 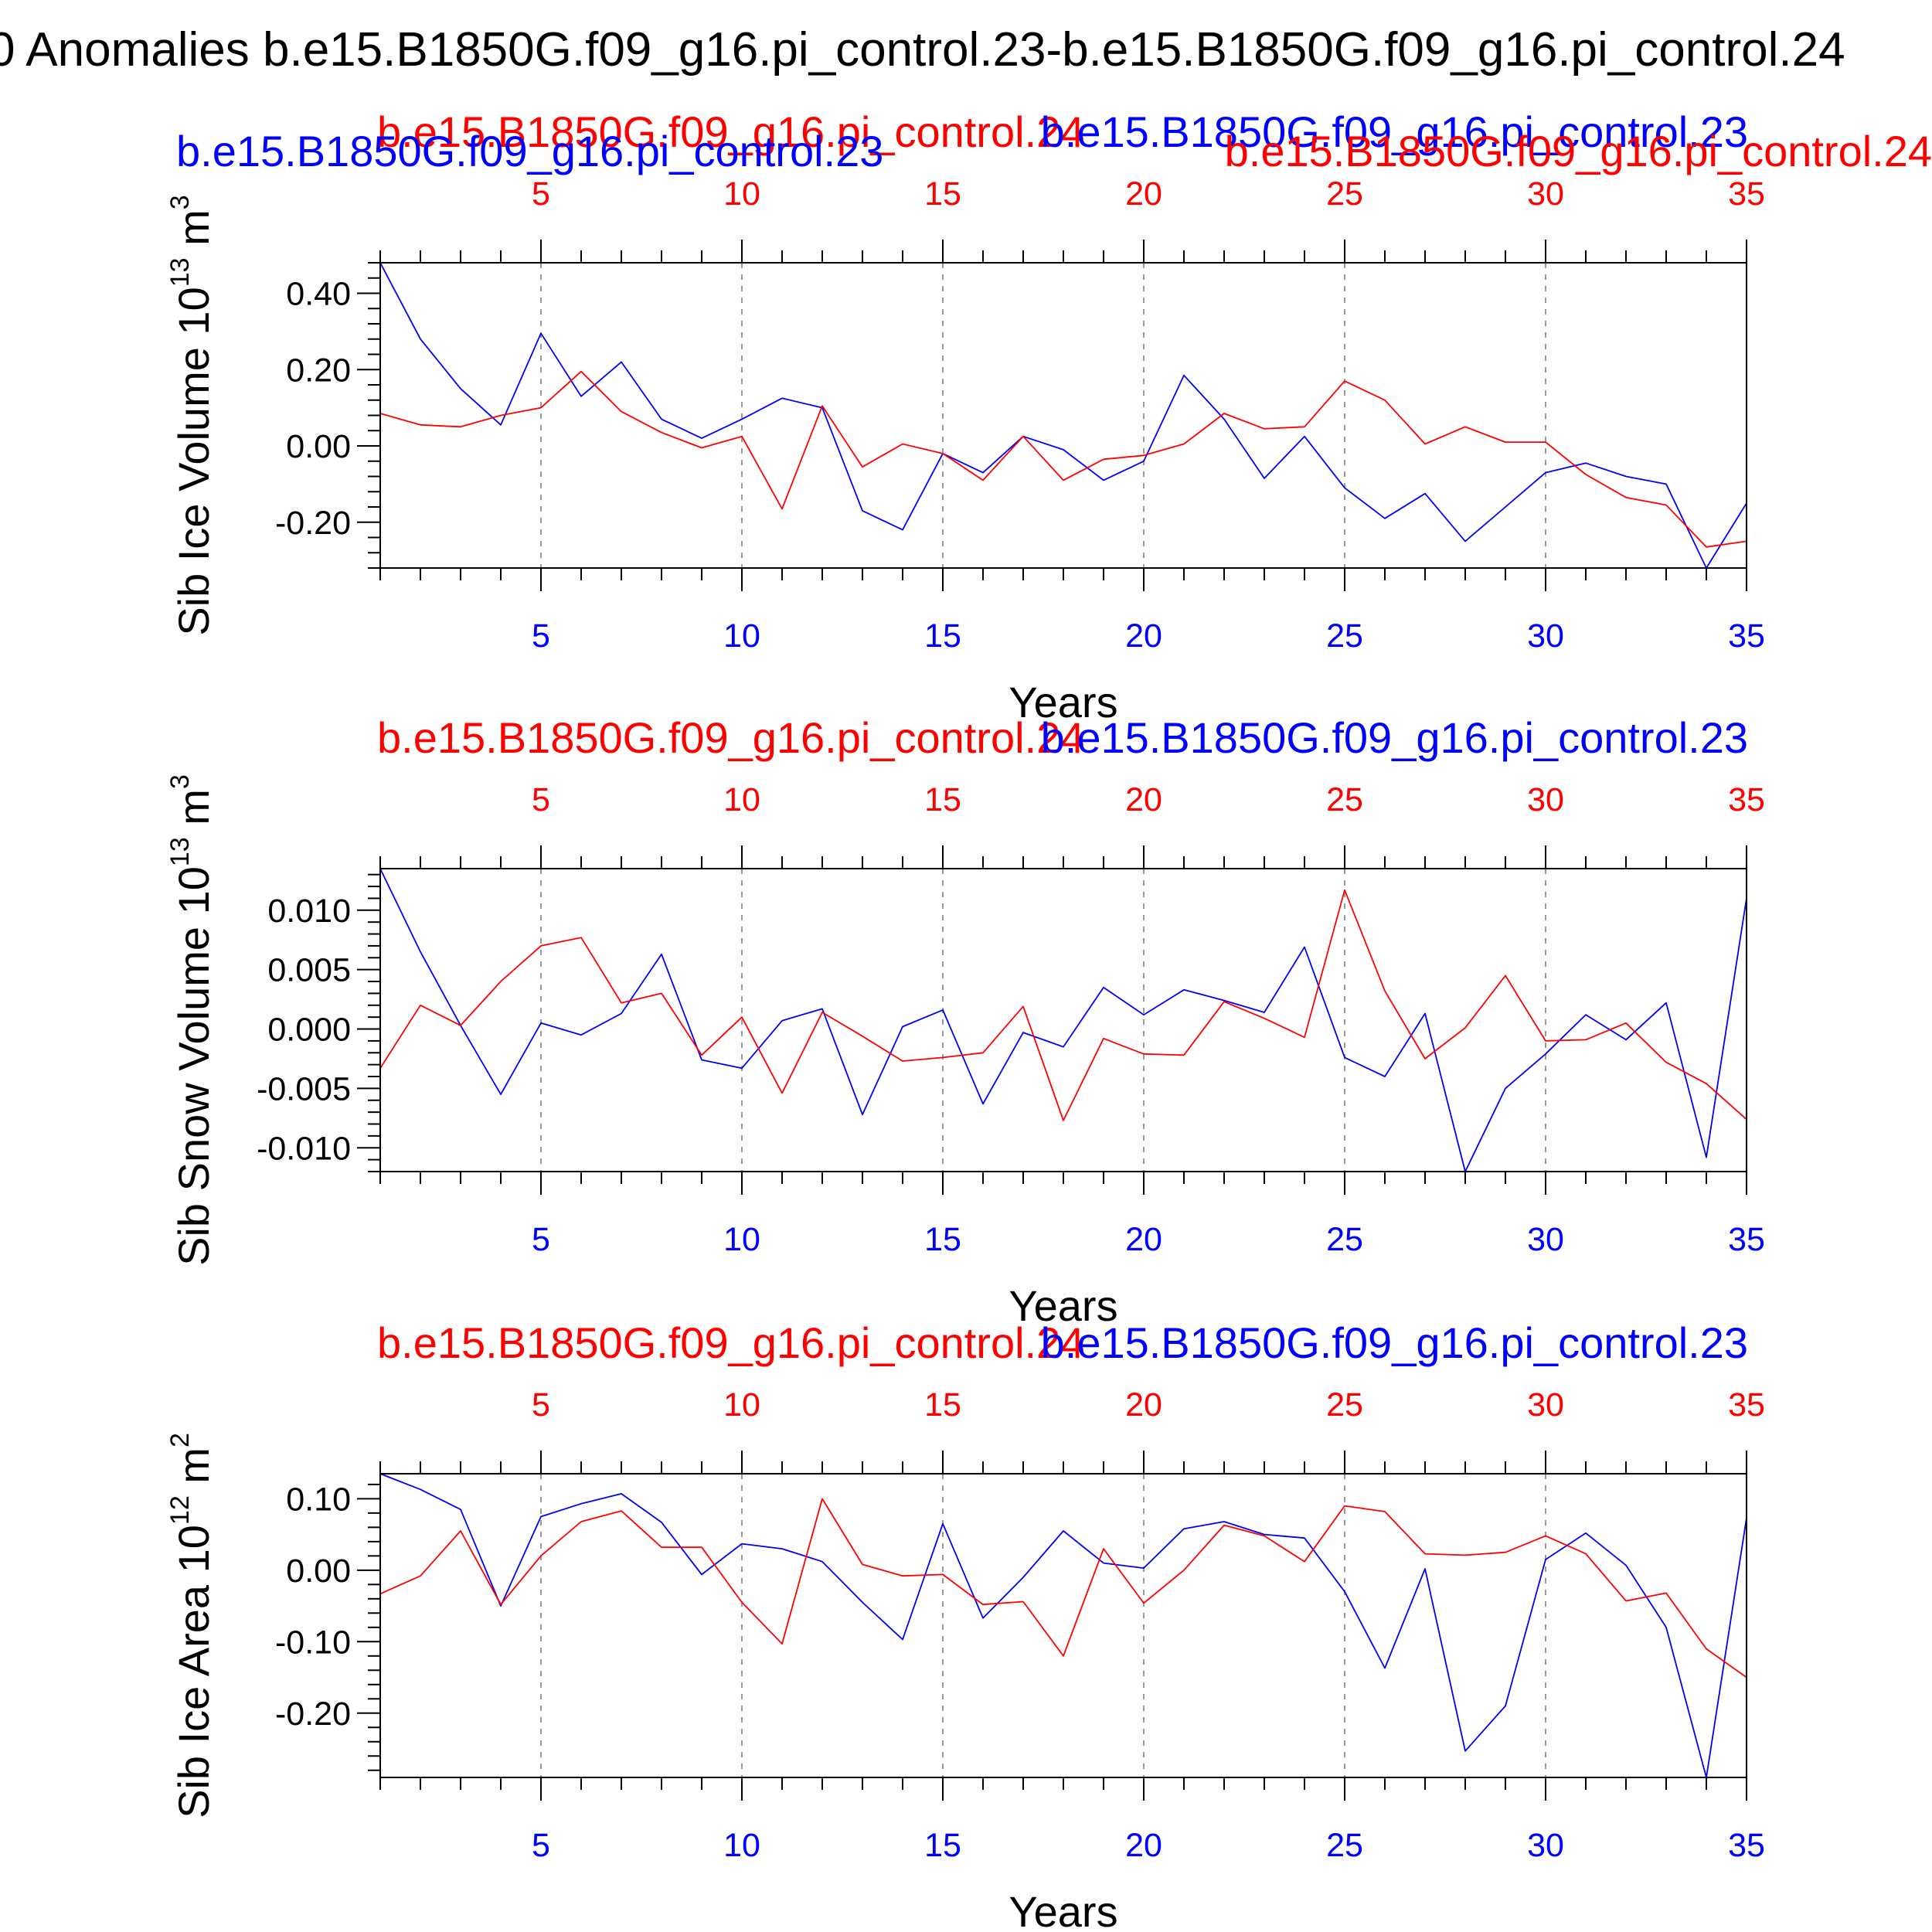 What do you see at coordinates (1579, 151) in the screenshot?
I see `right-title-red: b.e15.B1850G.f09_g16.pi_control.24` at bounding box center [1579, 151].